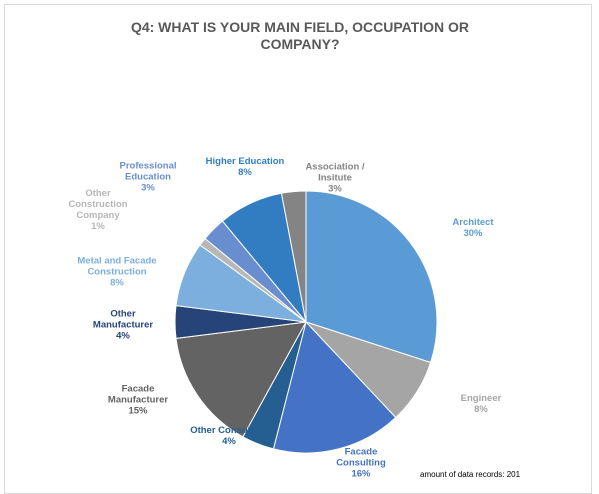 This screenshot has width=599, height=494. What do you see at coordinates (245, 161) in the screenshot?
I see `category-label: Higher Education` at bounding box center [245, 161].